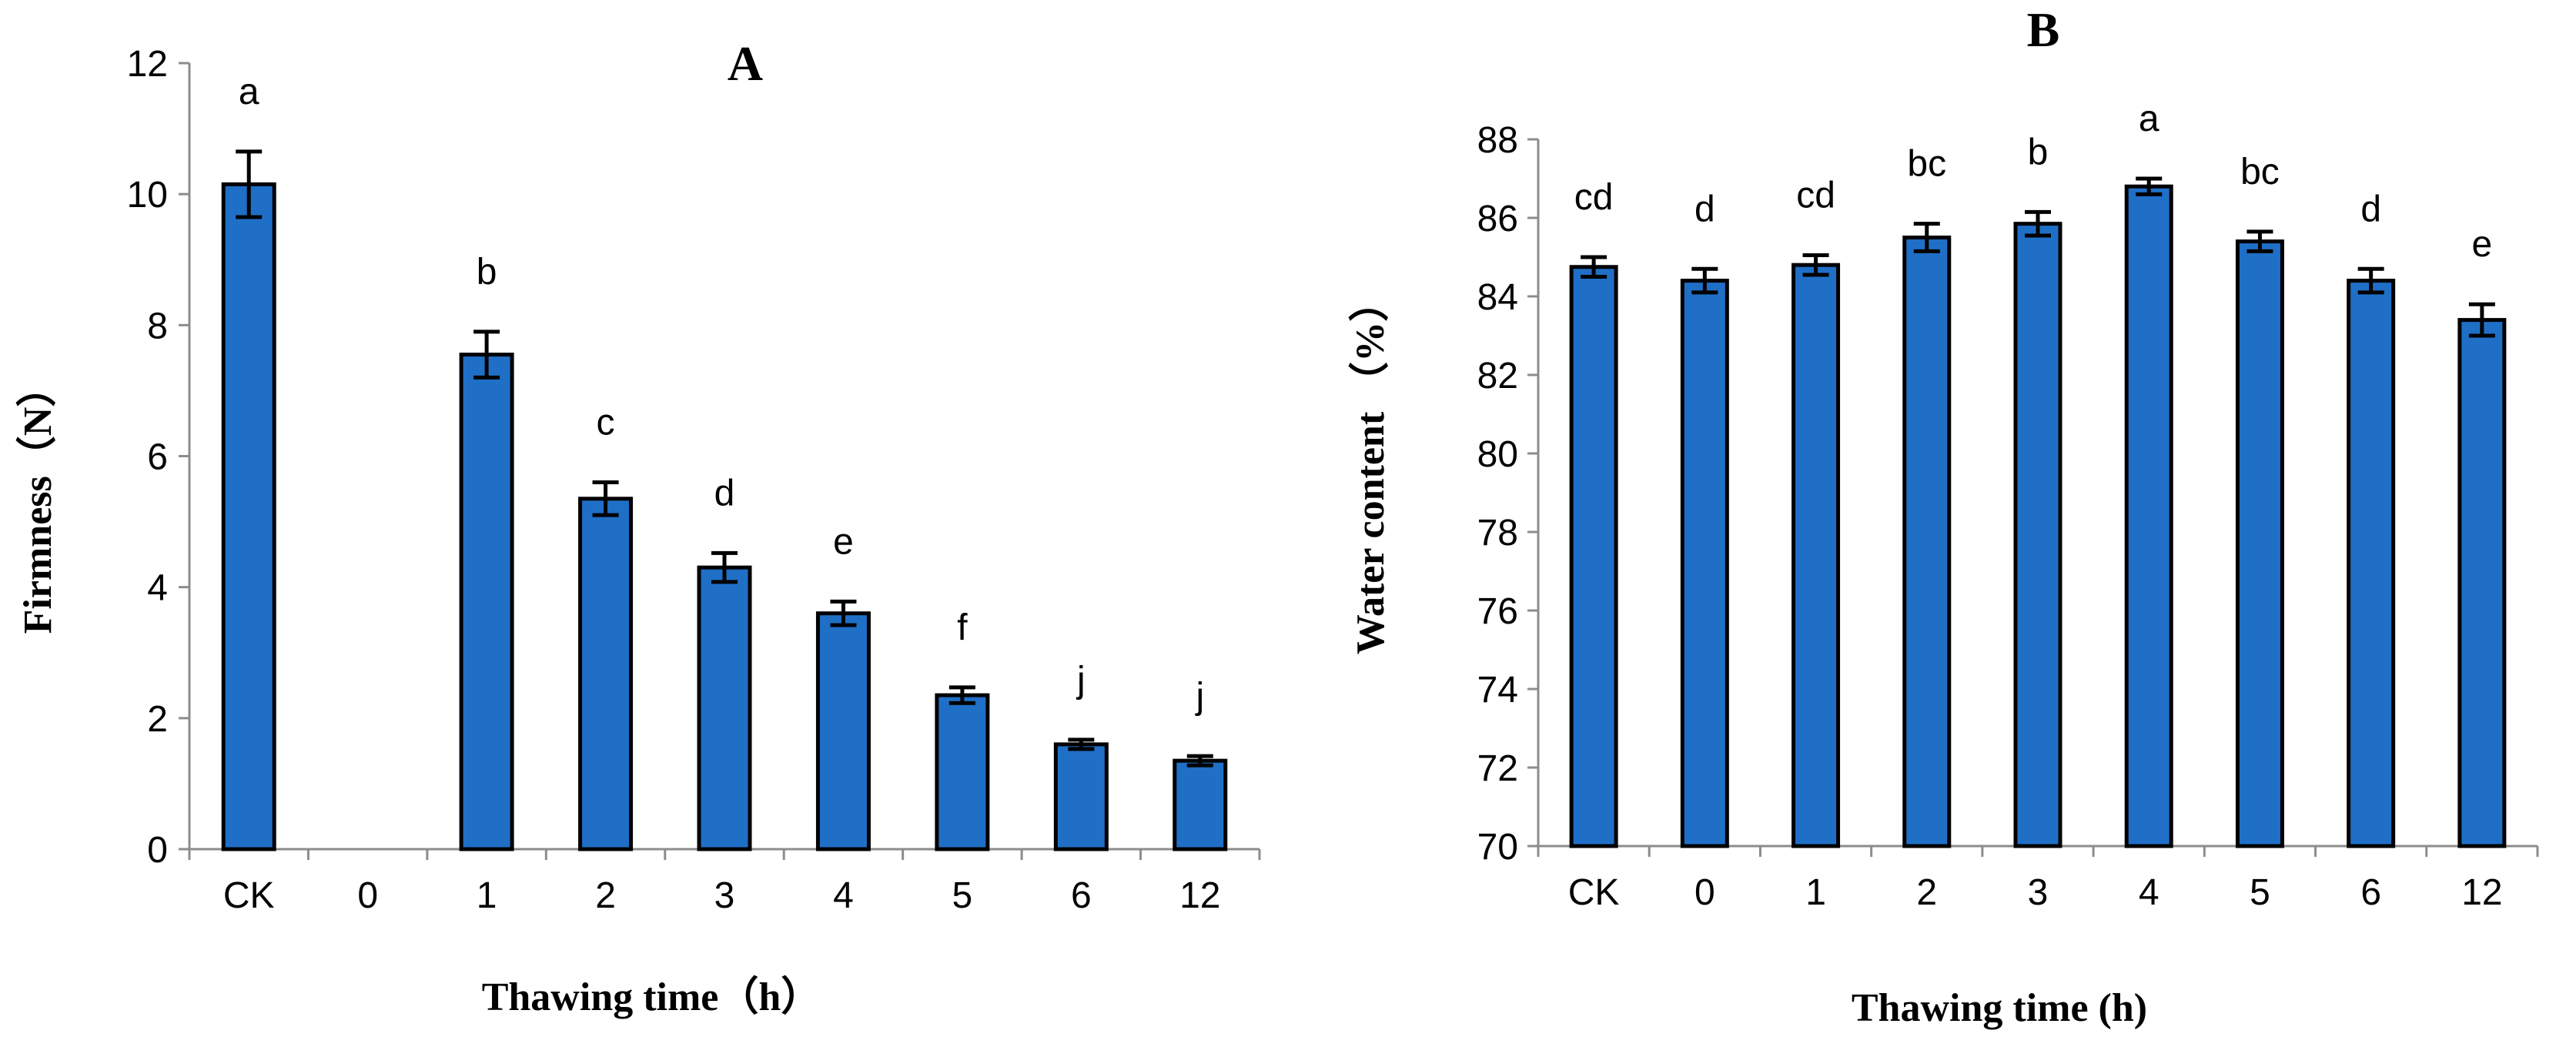 The height and width of the screenshot is (1047, 2576). I want to click on panel-b-y-tick-label: 72, so click(1497, 769).